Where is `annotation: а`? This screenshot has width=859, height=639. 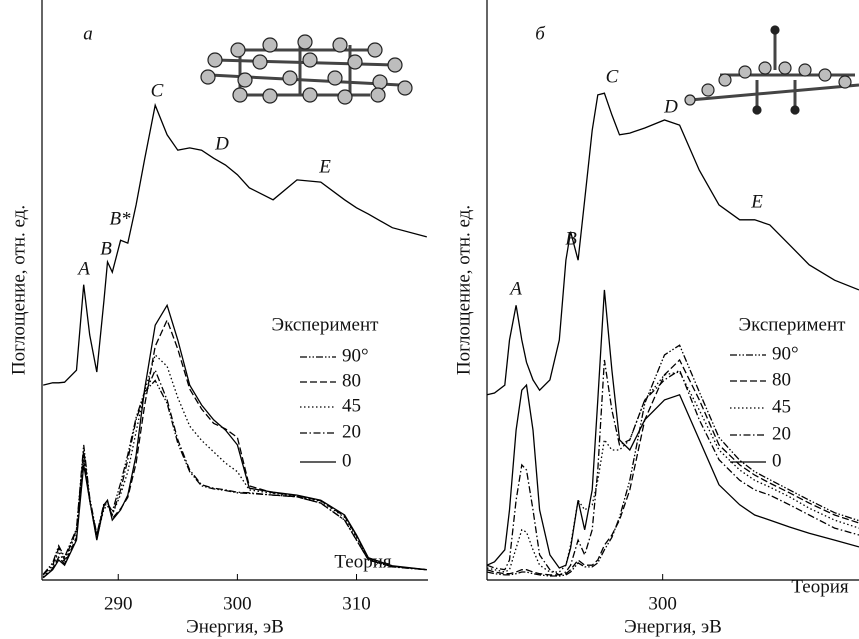
annotation: а is located at coordinates (88, 33).